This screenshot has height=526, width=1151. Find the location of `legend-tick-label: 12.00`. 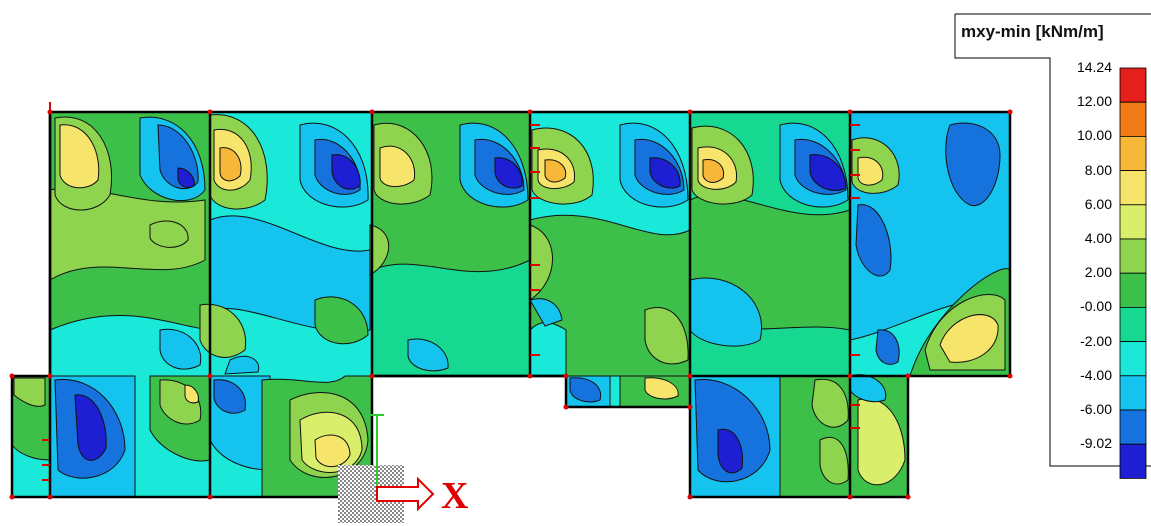

legend-tick-label: 12.00 is located at coordinates (1094, 101).